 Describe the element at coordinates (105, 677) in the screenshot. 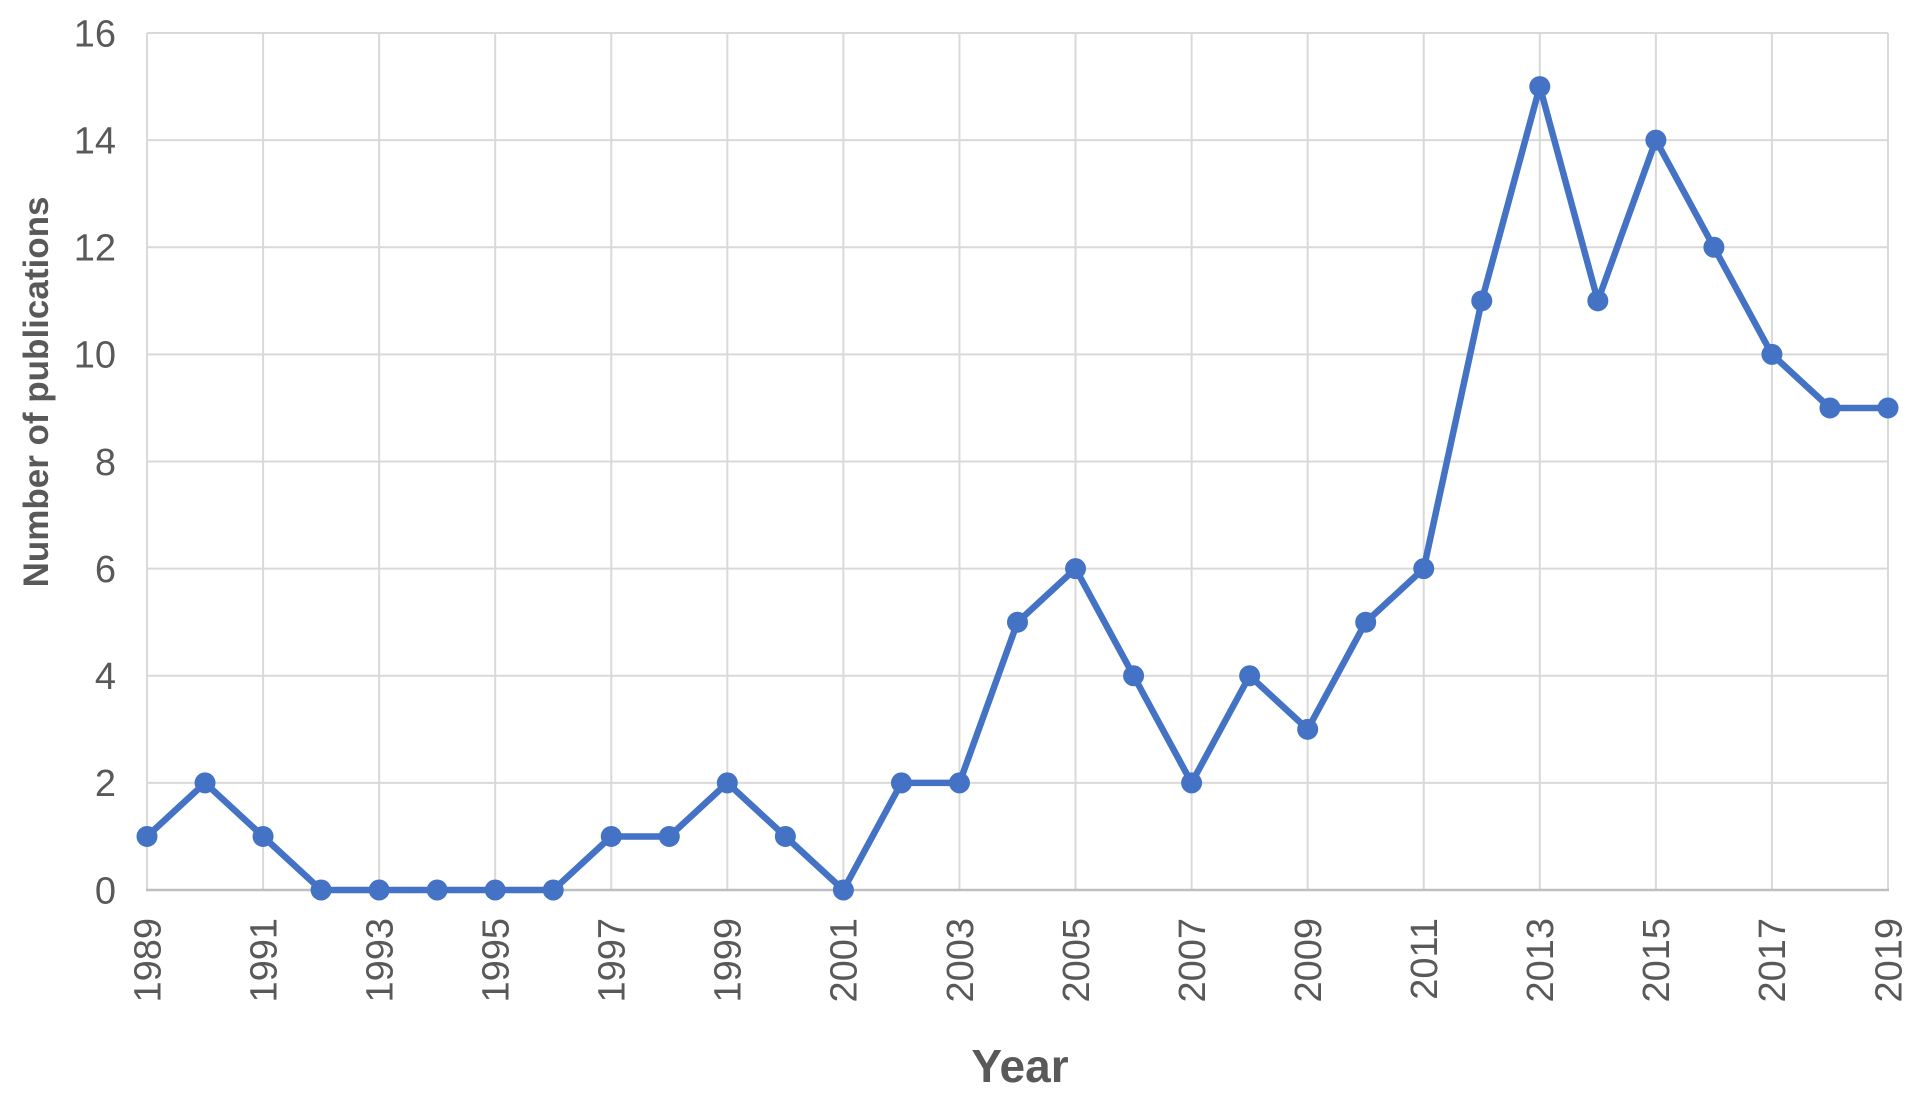

I see `y-tick-label: 4` at that location.